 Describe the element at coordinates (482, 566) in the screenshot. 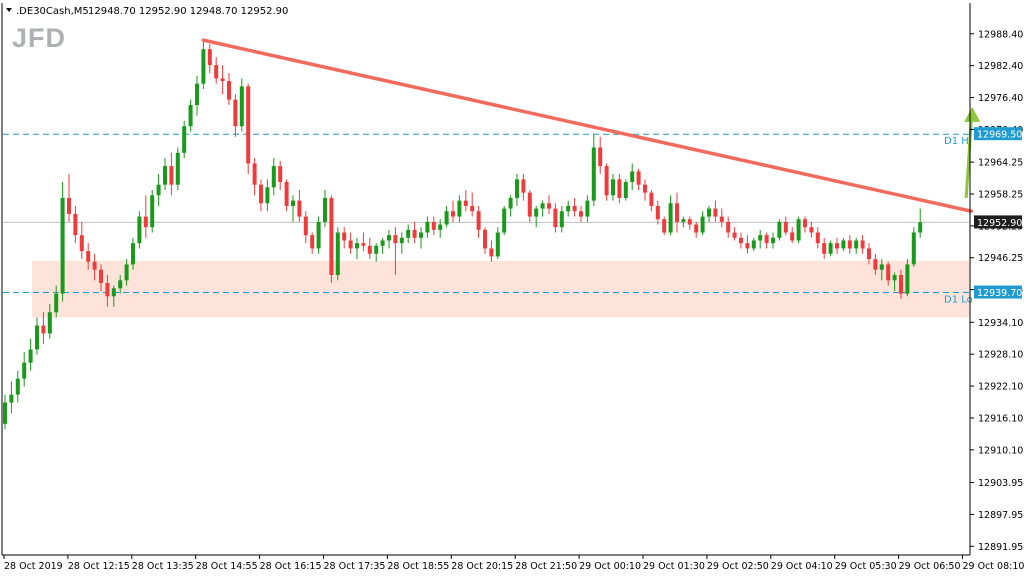

I see `x-tick-label: 28 Oct 20:15` at that location.